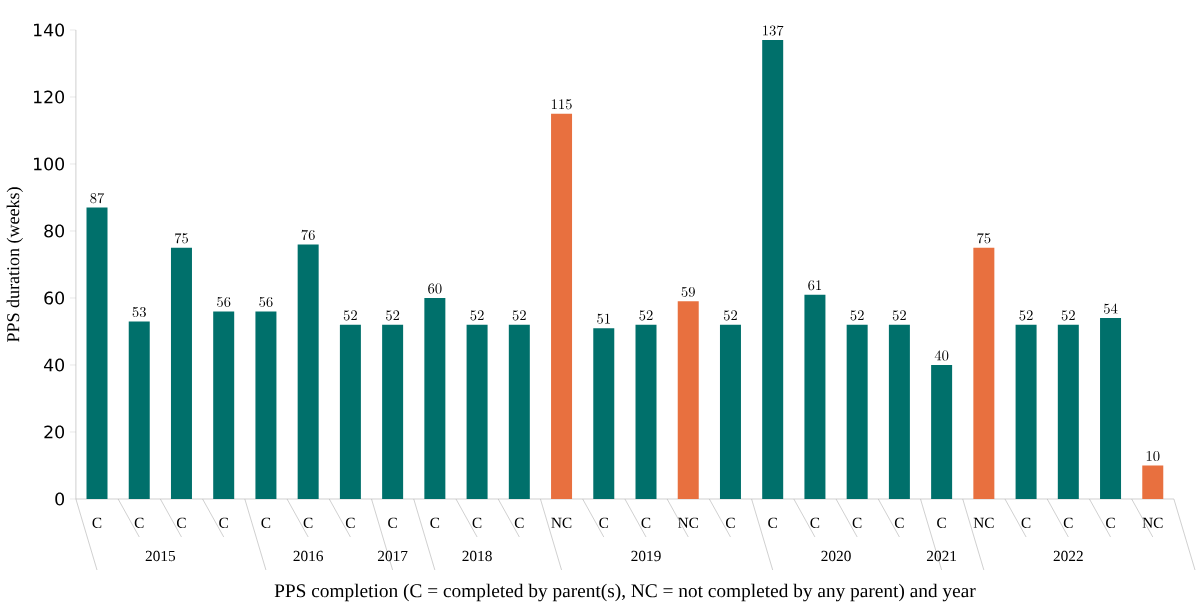 This screenshot has width=1201, height=605. Describe the element at coordinates (941, 355) in the screenshot. I see `data-label: 40` at that location.